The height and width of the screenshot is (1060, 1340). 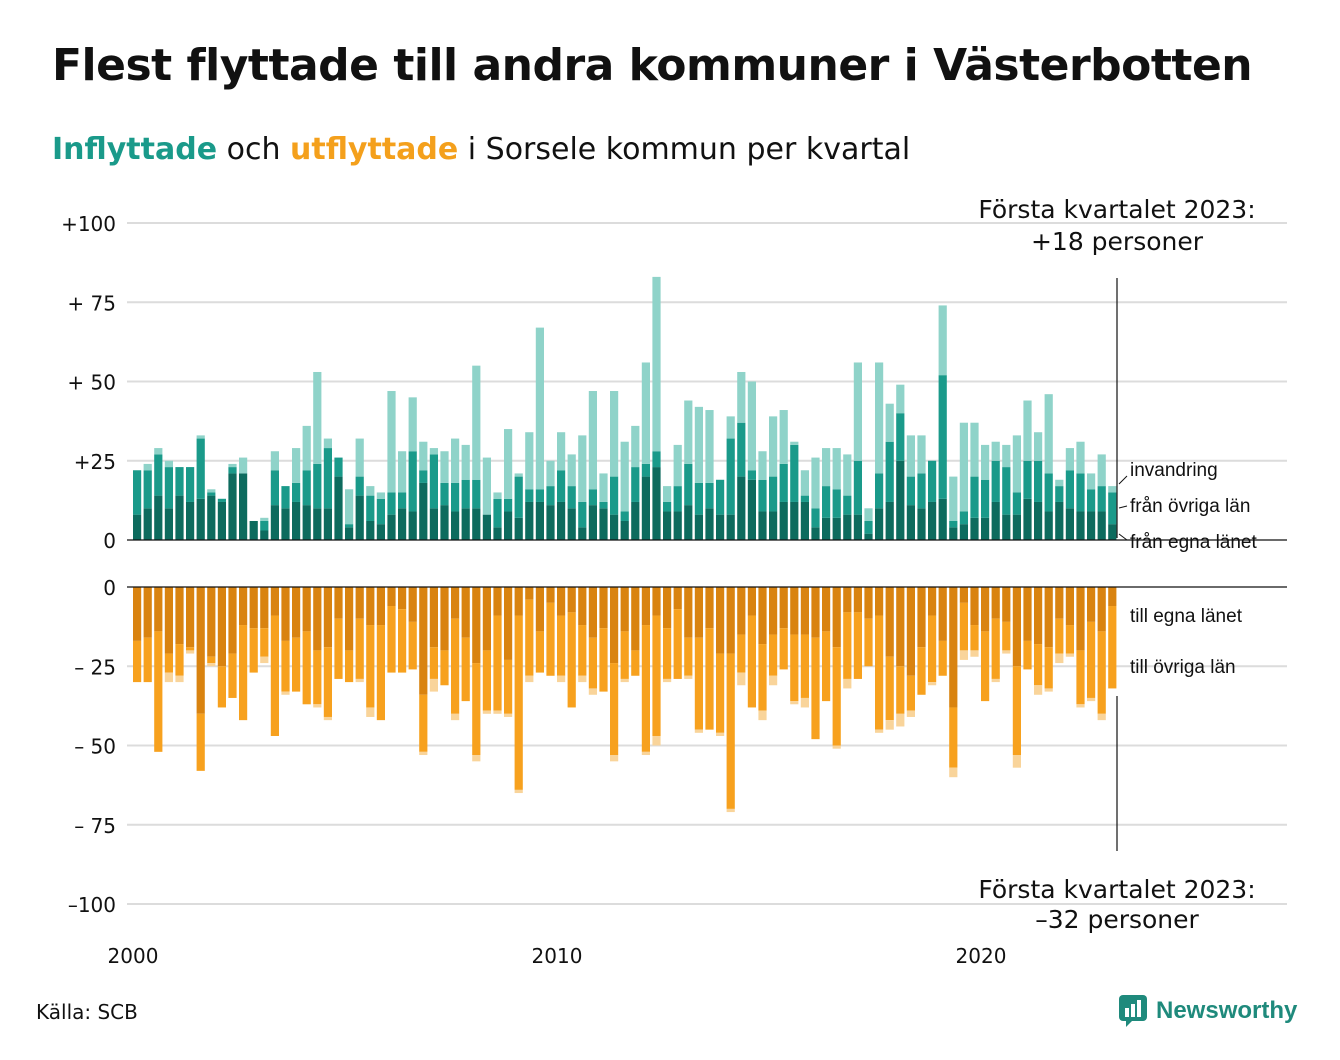 What do you see at coordinates (1174, 470) in the screenshot?
I see `segment-label-invandring: invandring` at bounding box center [1174, 470].